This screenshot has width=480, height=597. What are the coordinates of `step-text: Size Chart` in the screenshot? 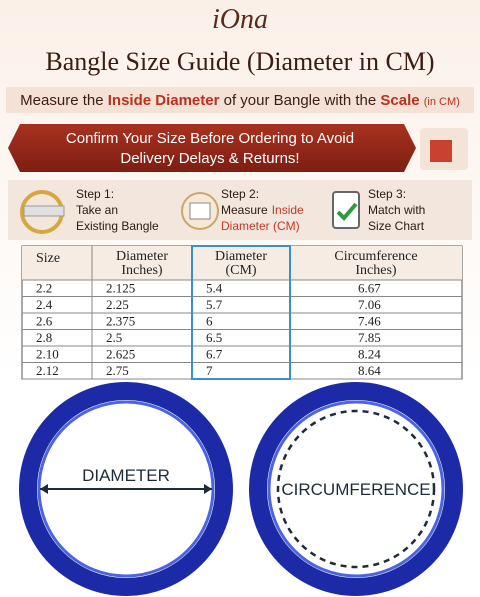 It's located at (396, 226).